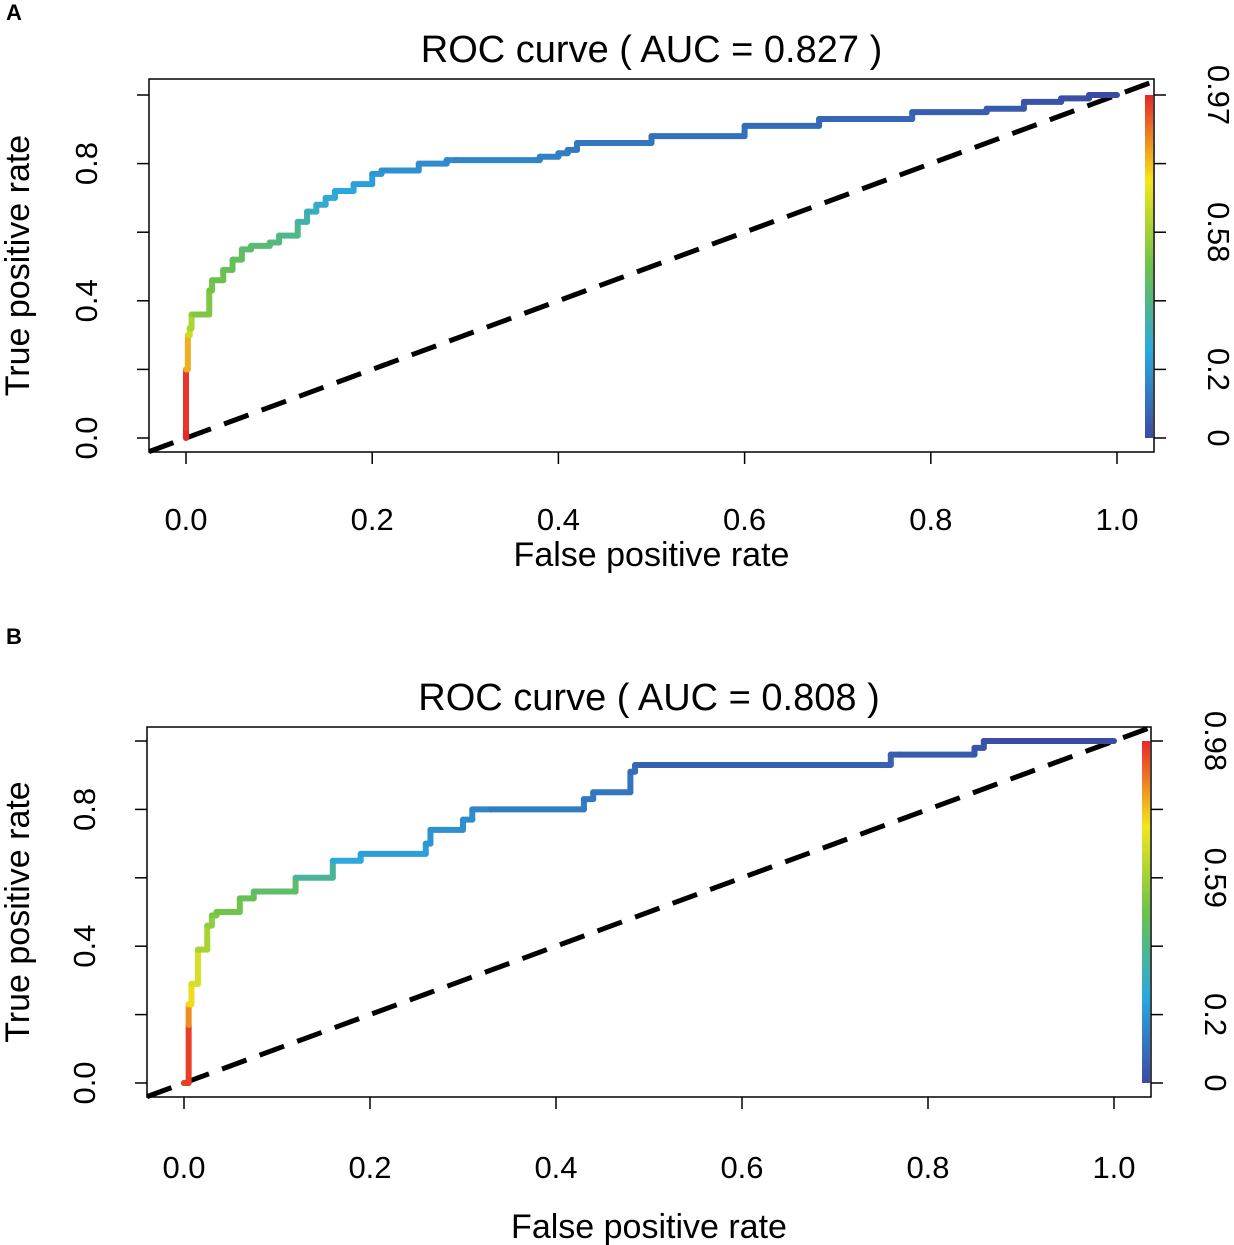  What do you see at coordinates (648, 698) in the screenshot?
I see `chart-title: ROC curve ( AUC = 0.808 )` at bounding box center [648, 698].